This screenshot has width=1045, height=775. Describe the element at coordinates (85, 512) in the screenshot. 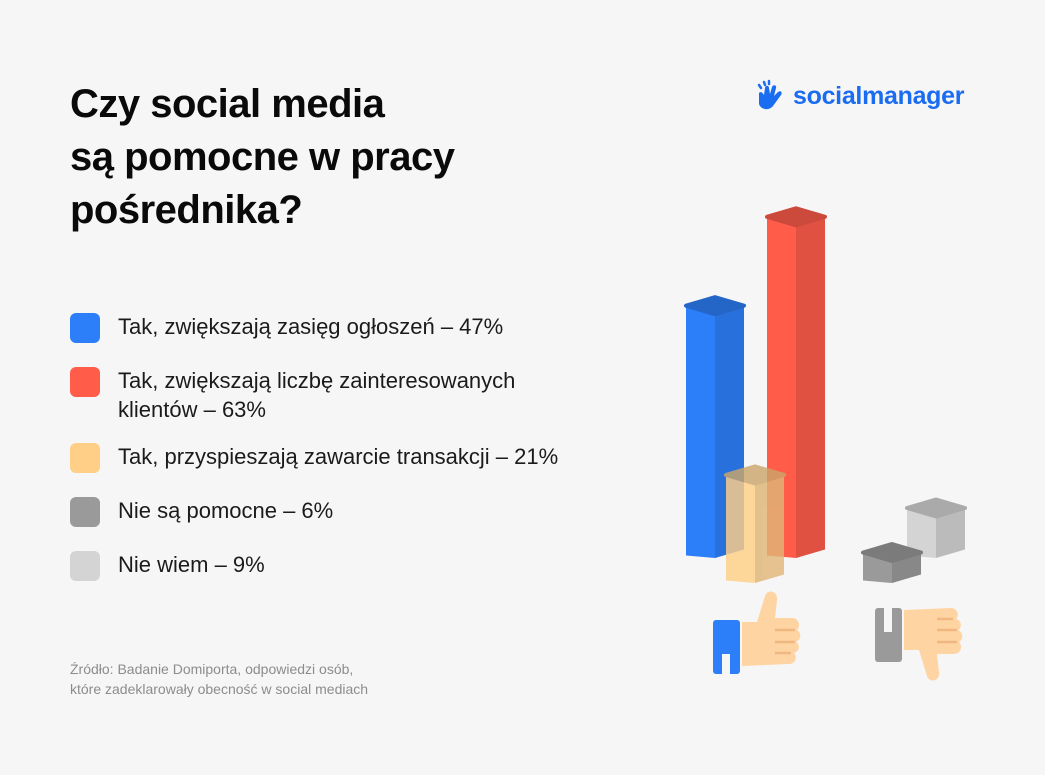

I see `legend-swatch-dark-gray` at that location.